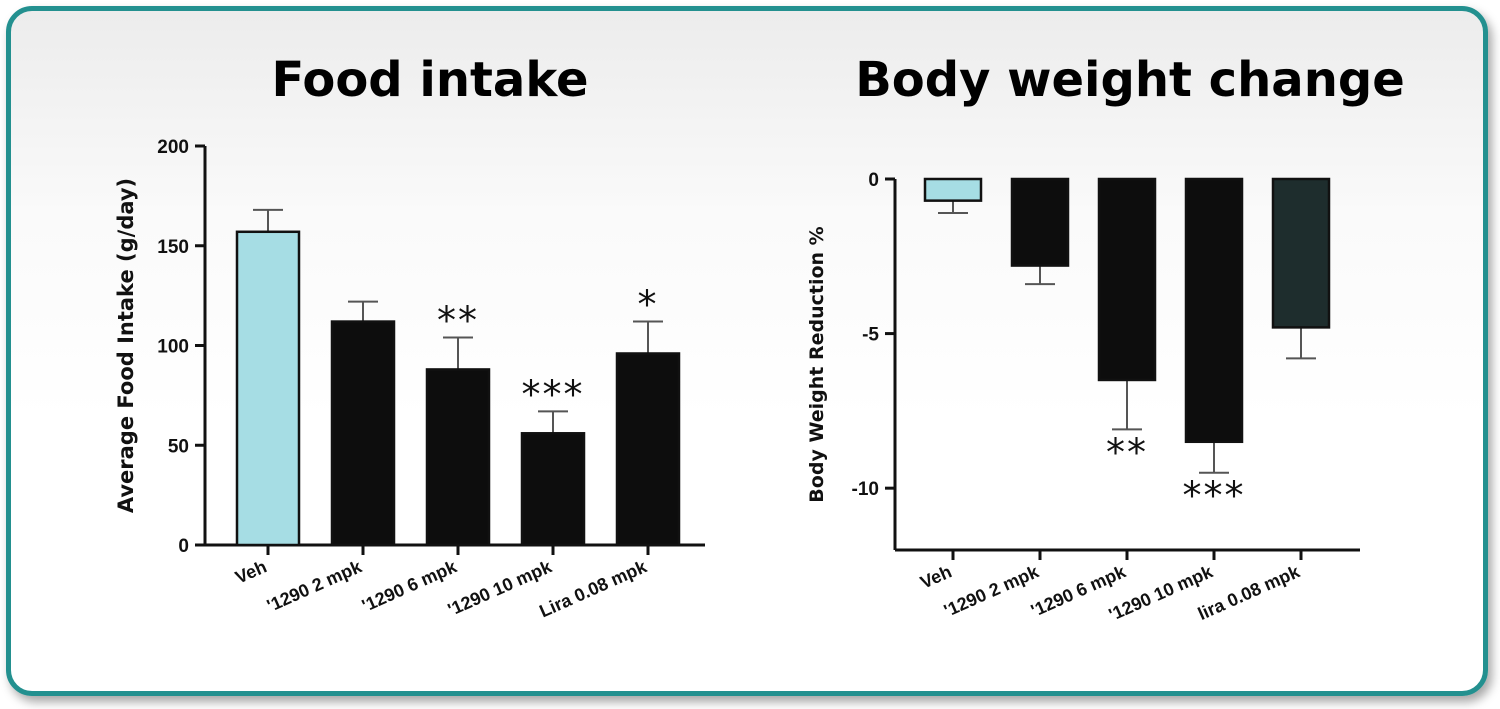  Describe the element at coordinates (173, 147) in the screenshot. I see `y-tick-label: 200` at that location.